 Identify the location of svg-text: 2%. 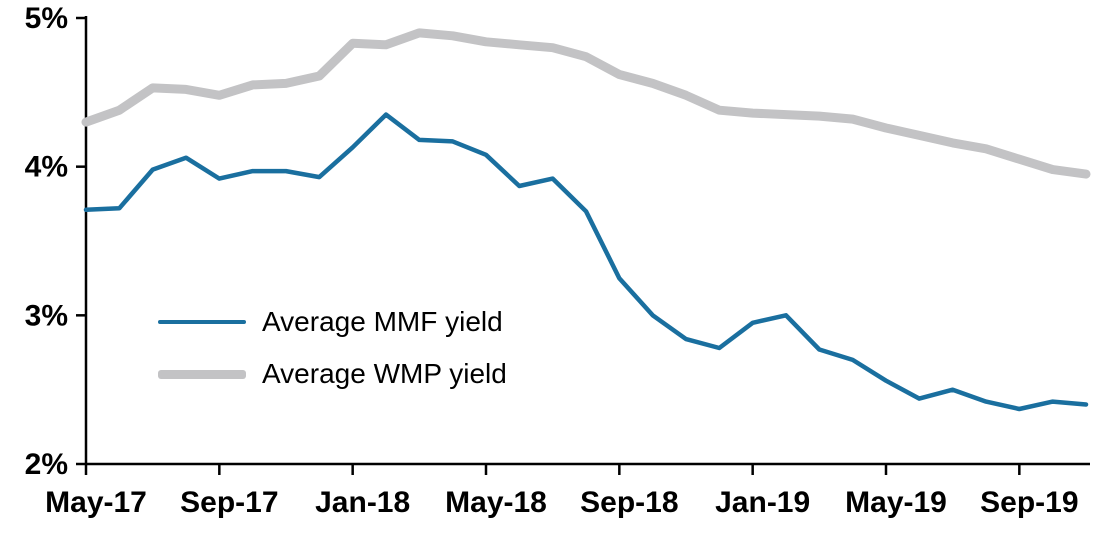
(46, 464).